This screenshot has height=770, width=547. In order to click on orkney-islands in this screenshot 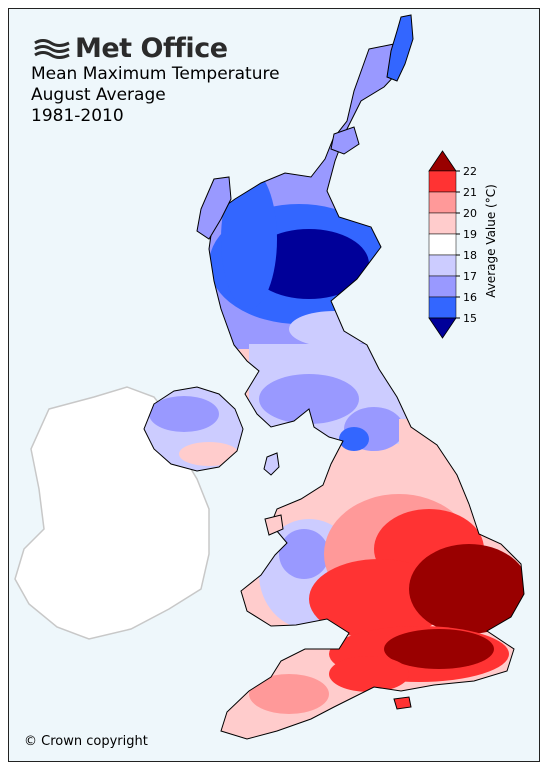, I will do `click(345, 140)`.